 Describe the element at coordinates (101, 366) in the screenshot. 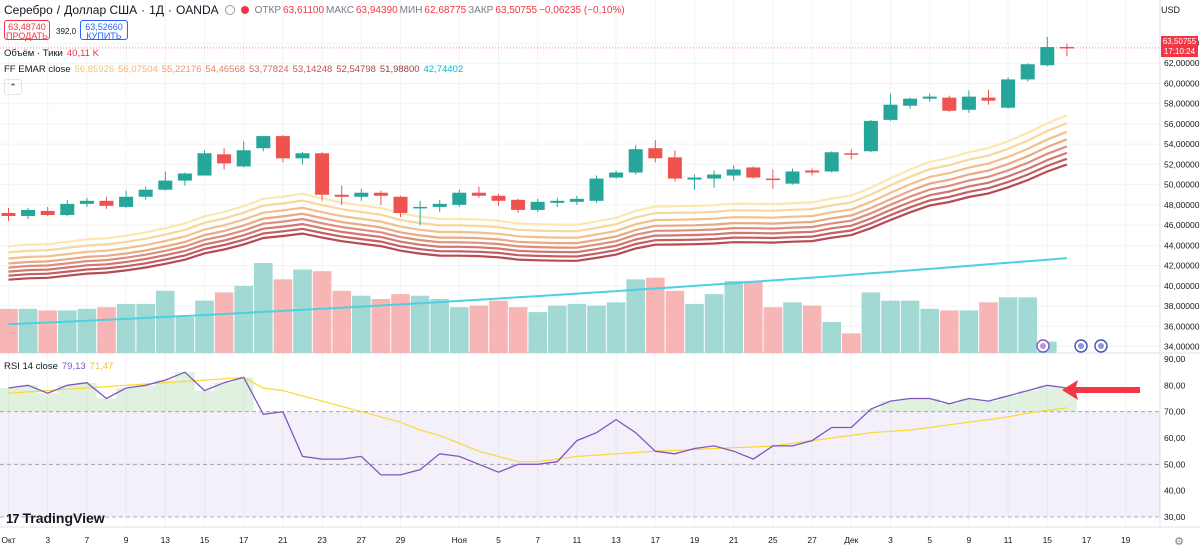

I see `rsi-ma-value: 71,47` at that location.